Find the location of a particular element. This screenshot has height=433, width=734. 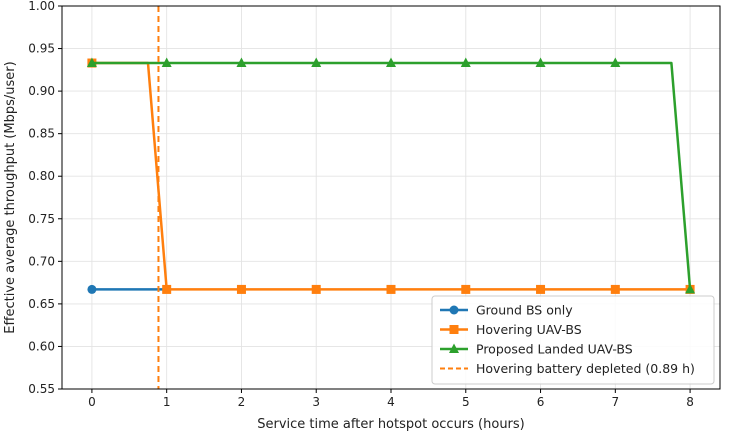

x-tick-label: 5 is located at coordinates (466, 402).